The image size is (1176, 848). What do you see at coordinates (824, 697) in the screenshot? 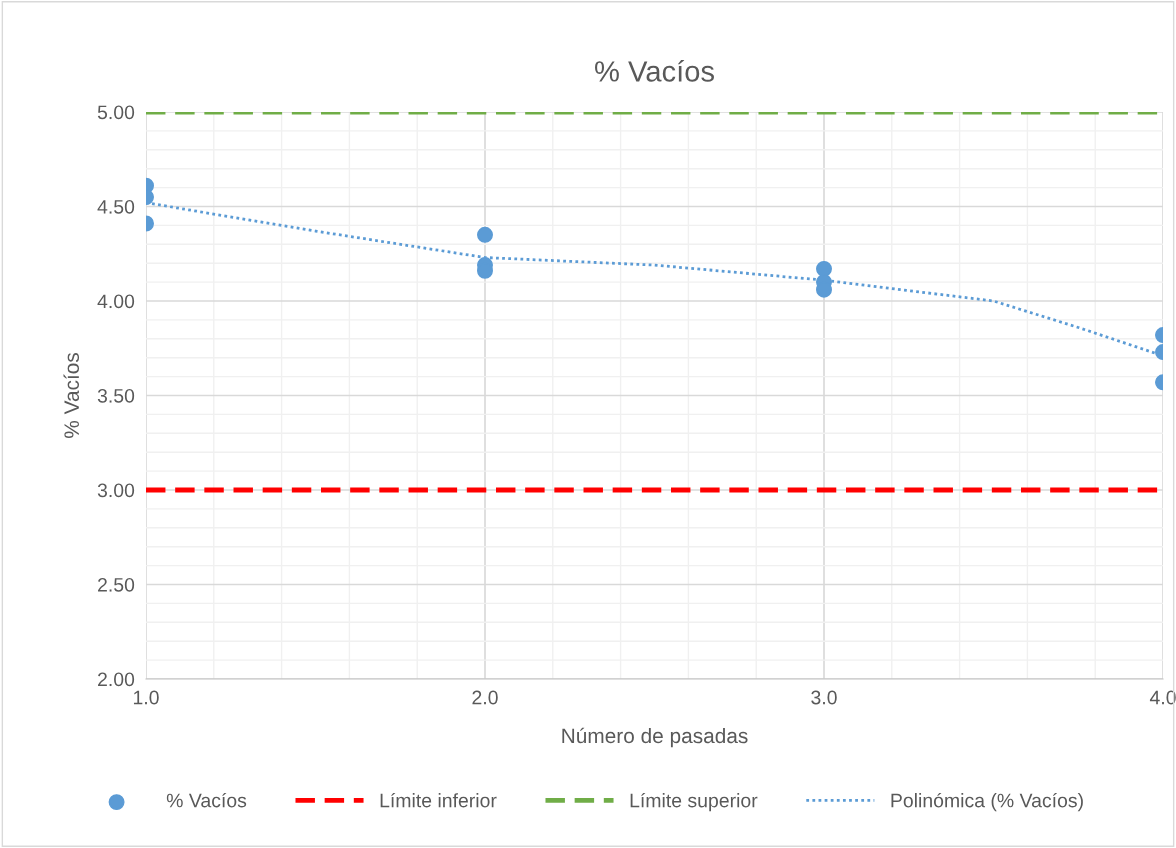
I see `x-tick-label: 3.0` at bounding box center [824, 697].